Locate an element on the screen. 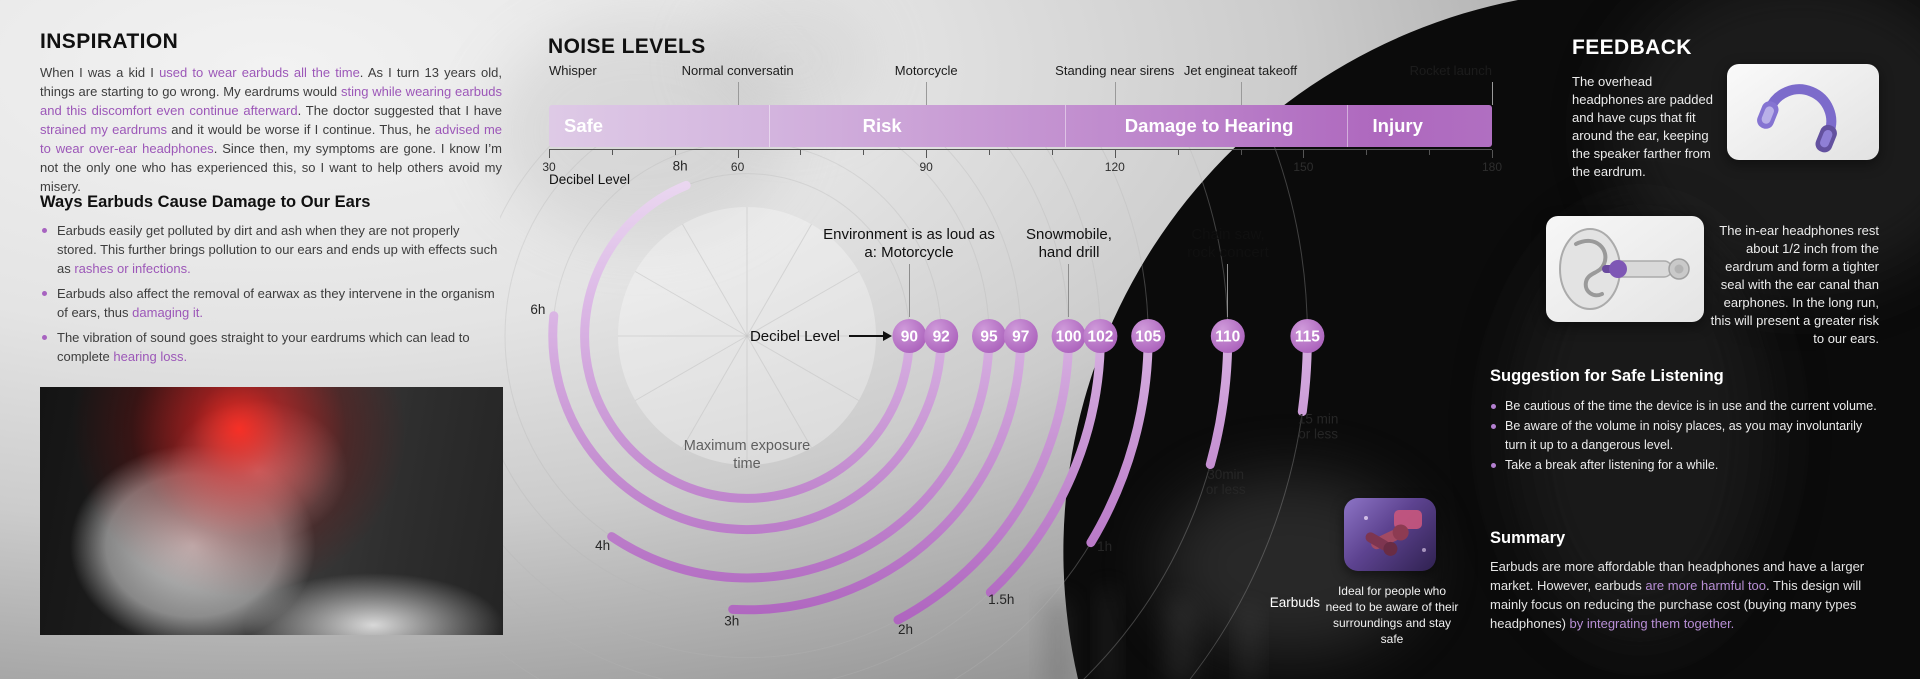 Image resolution: width=1920 pixels, height=679 pixels. noise-source-label: Jet engineat takeoff is located at coordinates (1240, 70).